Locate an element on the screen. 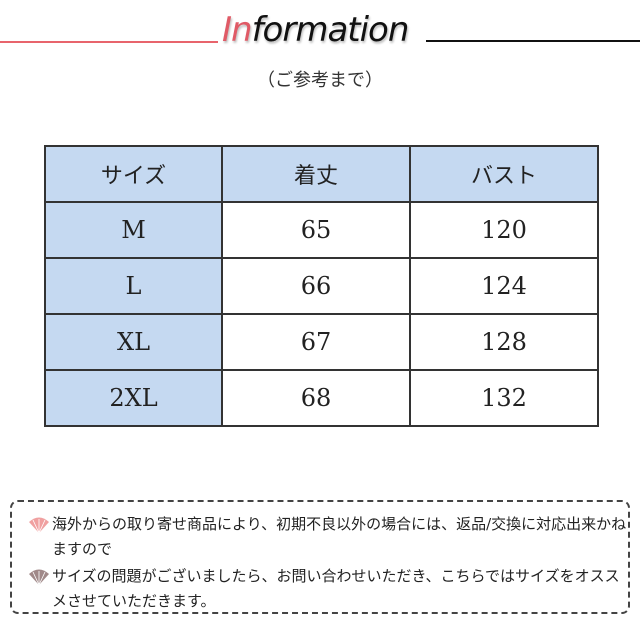 Image resolution: width=640 pixels, height=640 pixels. cell-size: 2XL is located at coordinates (133, 398).